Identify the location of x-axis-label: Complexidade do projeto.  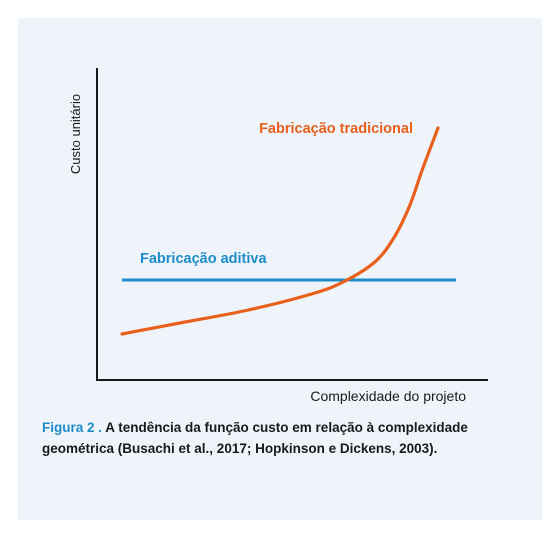
(388, 396).